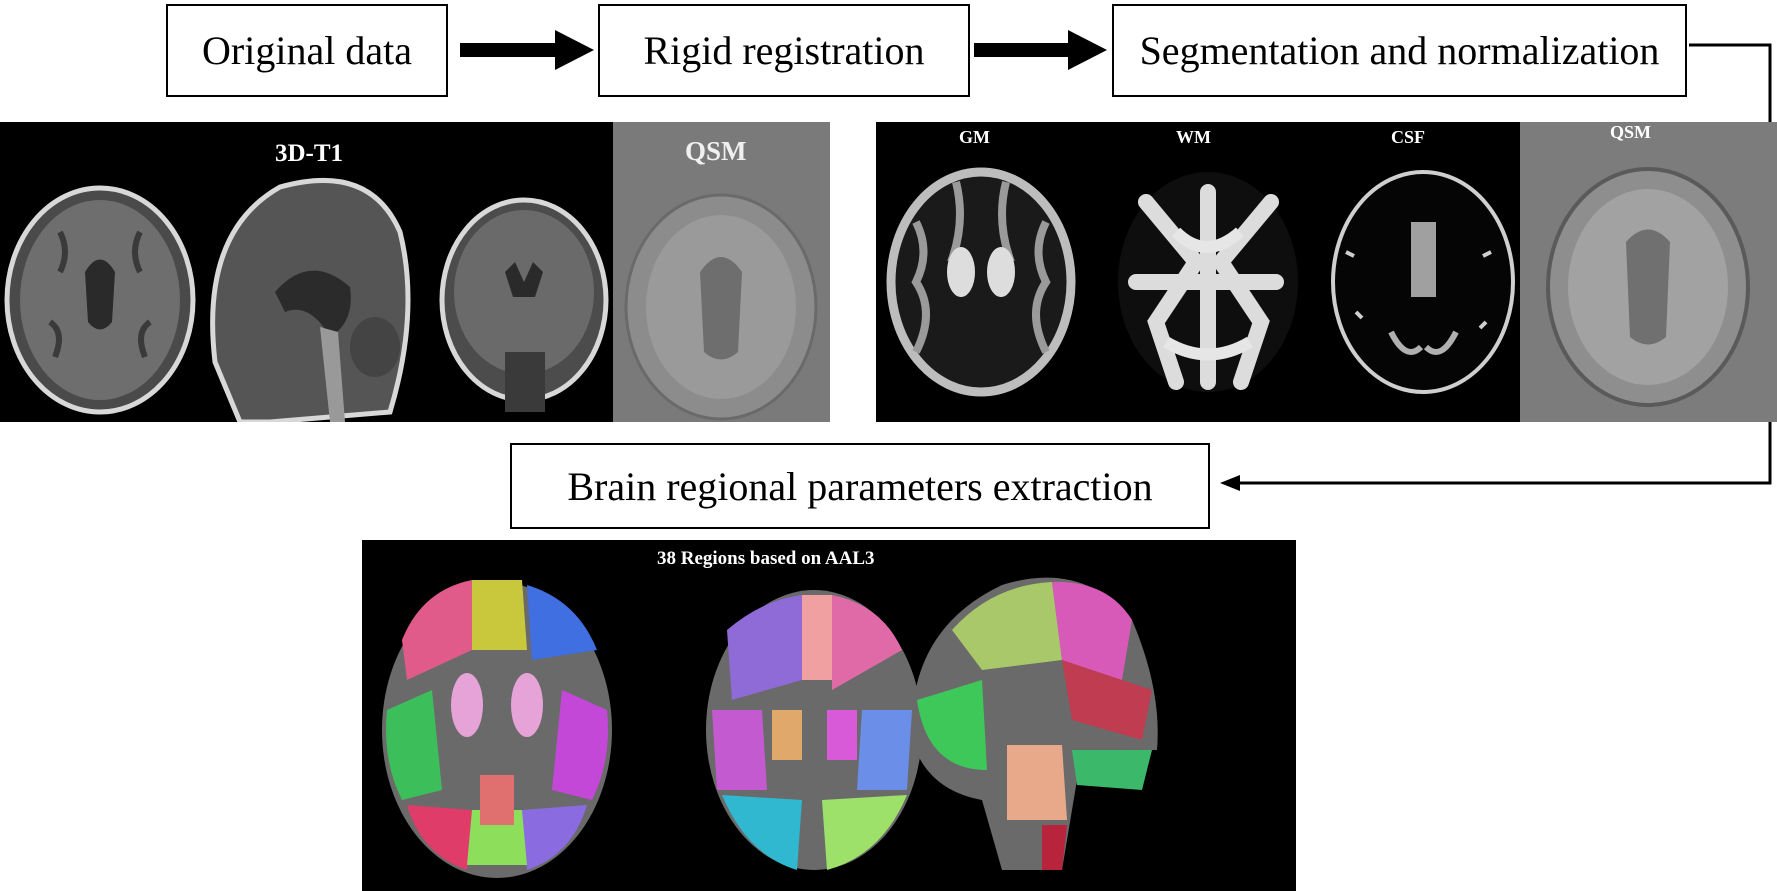 The width and height of the screenshot is (1777, 891). Describe the element at coordinates (1408, 137) in the screenshot. I see `csf-label: CSF` at that location.